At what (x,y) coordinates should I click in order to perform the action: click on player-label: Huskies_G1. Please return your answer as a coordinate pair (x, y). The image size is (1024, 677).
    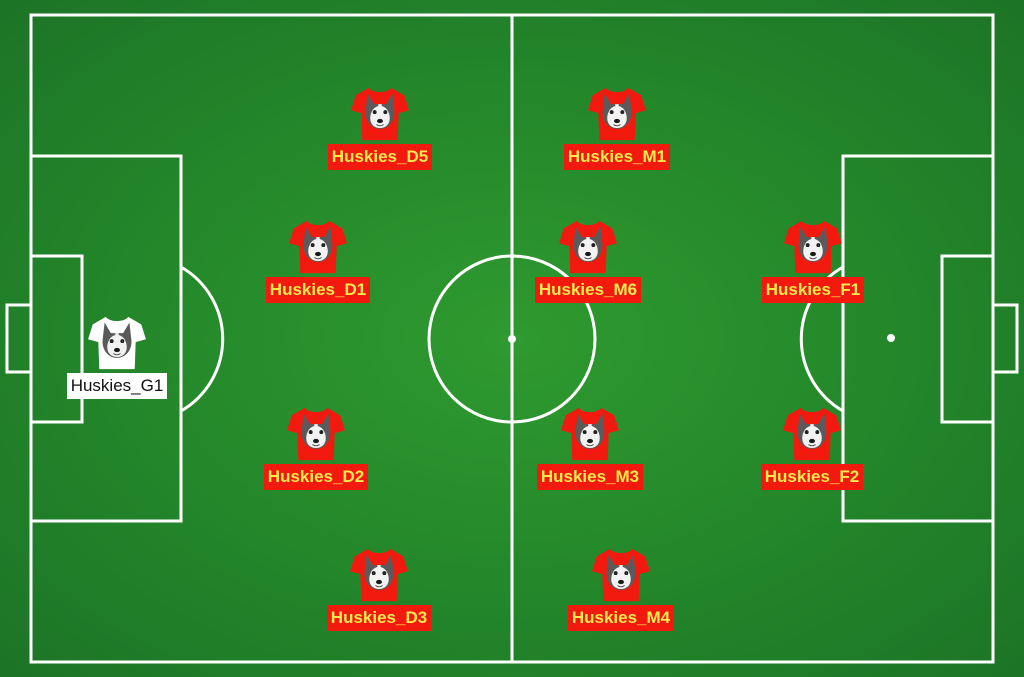
    Looking at the image, I should click on (117, 386).